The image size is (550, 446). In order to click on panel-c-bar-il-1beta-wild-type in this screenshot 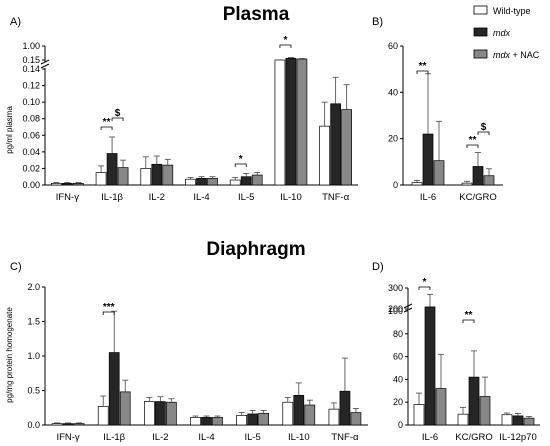, I will do `click(103, 416)`.